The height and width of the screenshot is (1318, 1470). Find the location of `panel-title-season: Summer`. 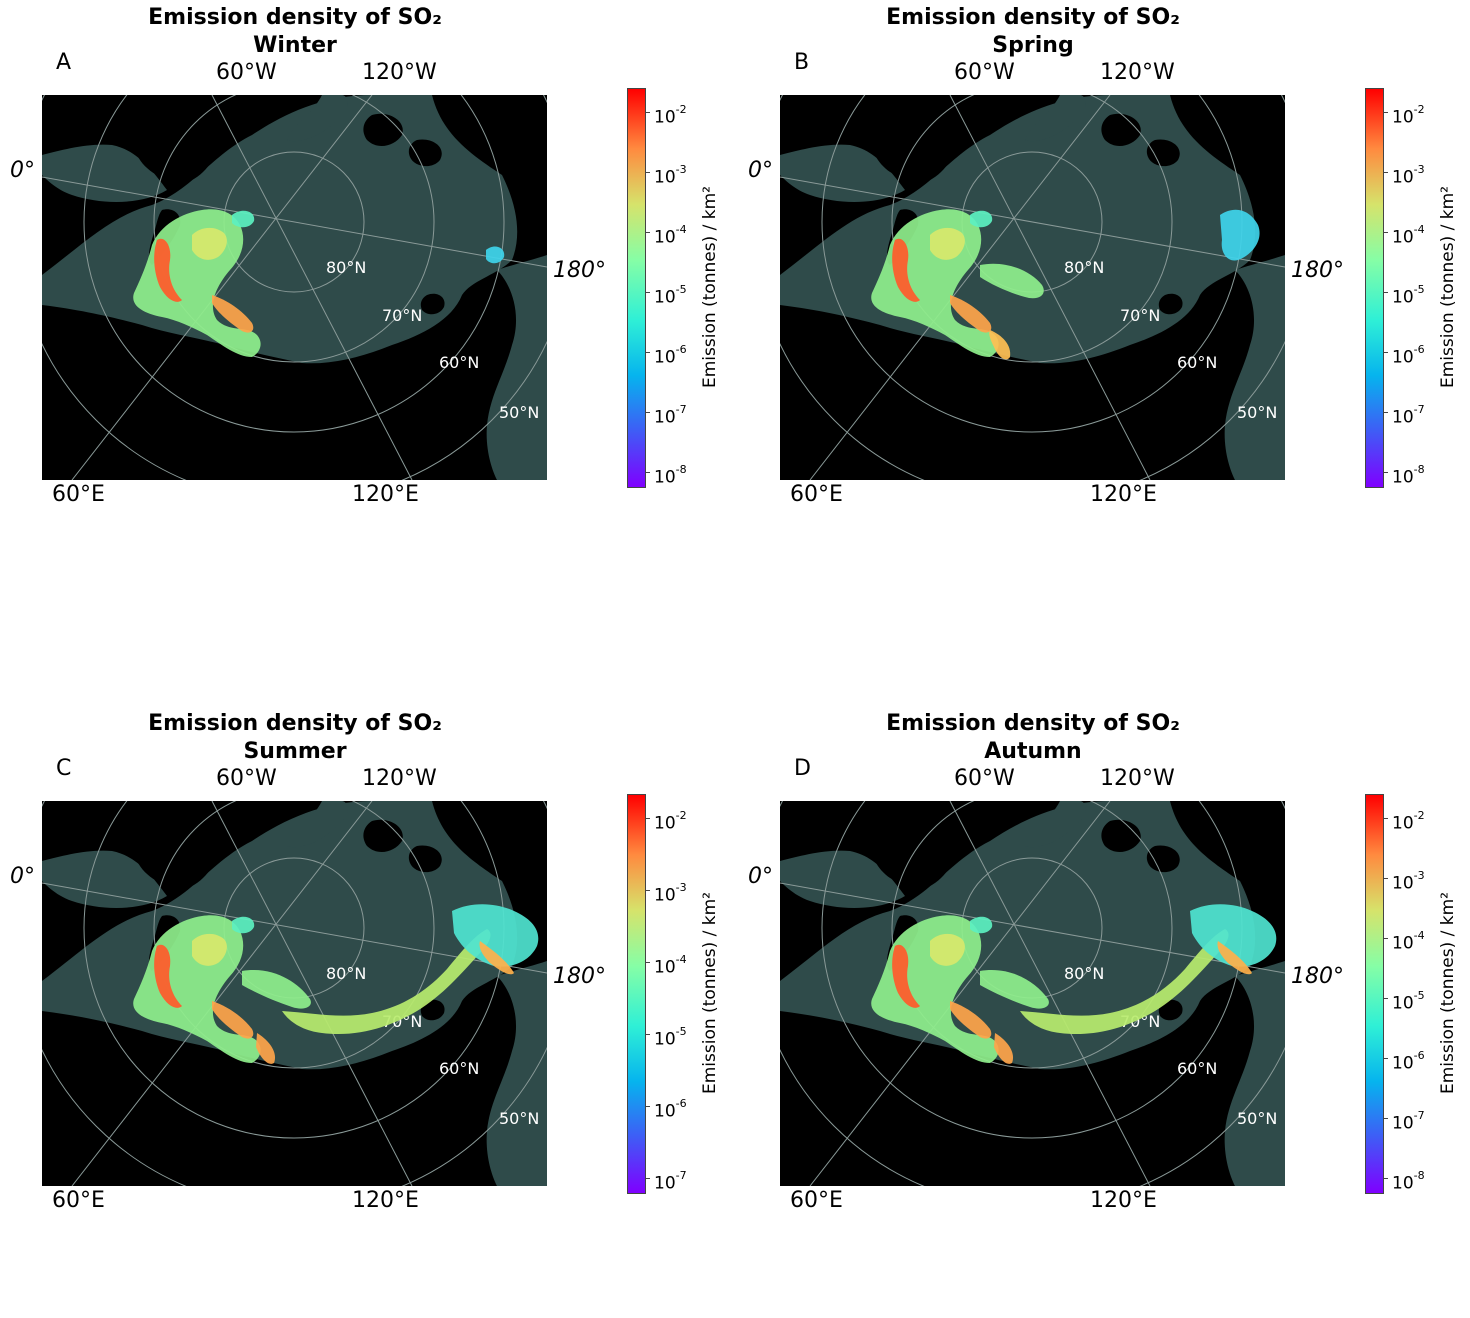

panel-title-season: Summer is located at coordinates (295, 751).